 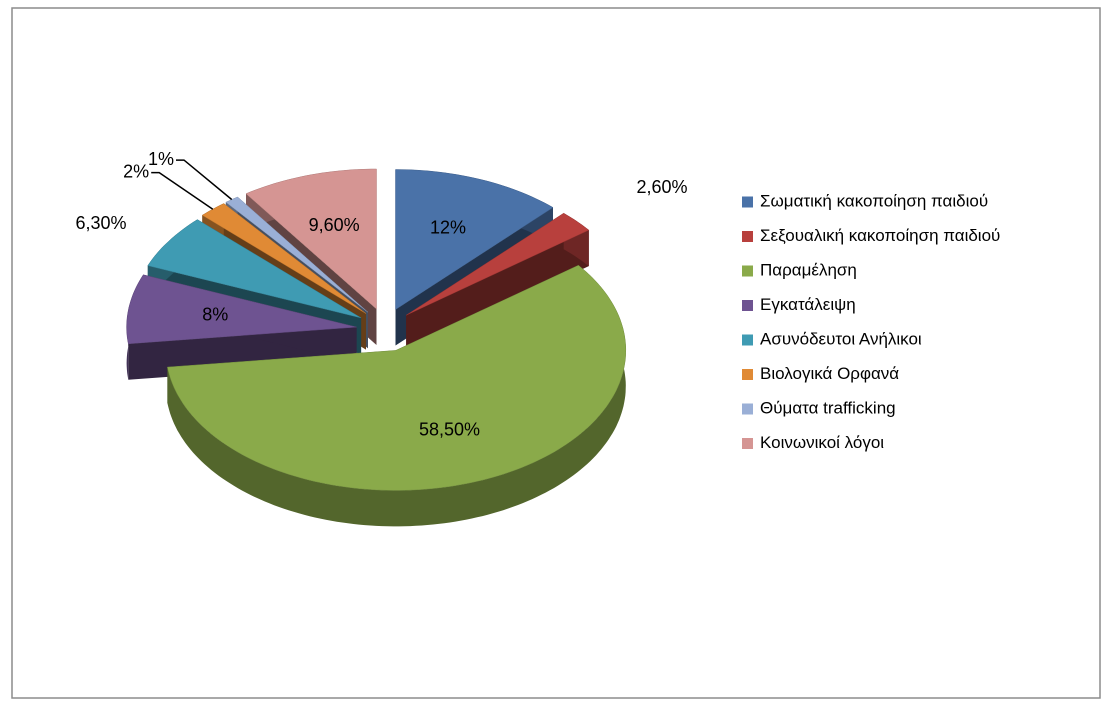 I want to click on pie-slice, so click(x=498, y=282).